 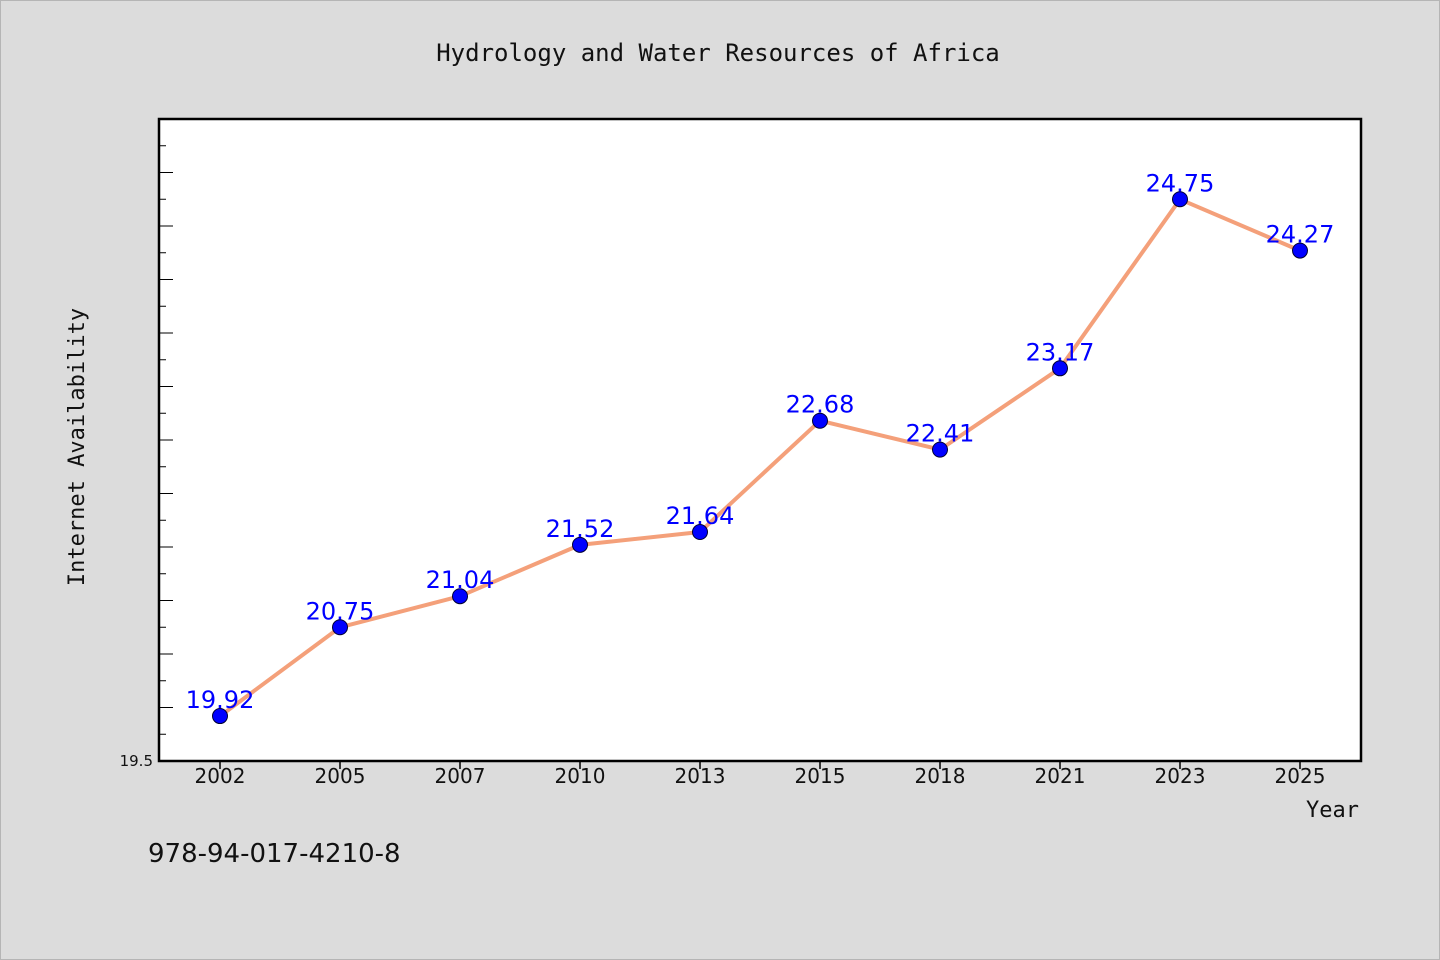 What do you see at coordinates (760, 776) in the screenshot?
I see `x-tick-labels: 2002 2005 2007 2010 2013 2015 2018 2021 2023 2025` at bounding box center [760, 776].